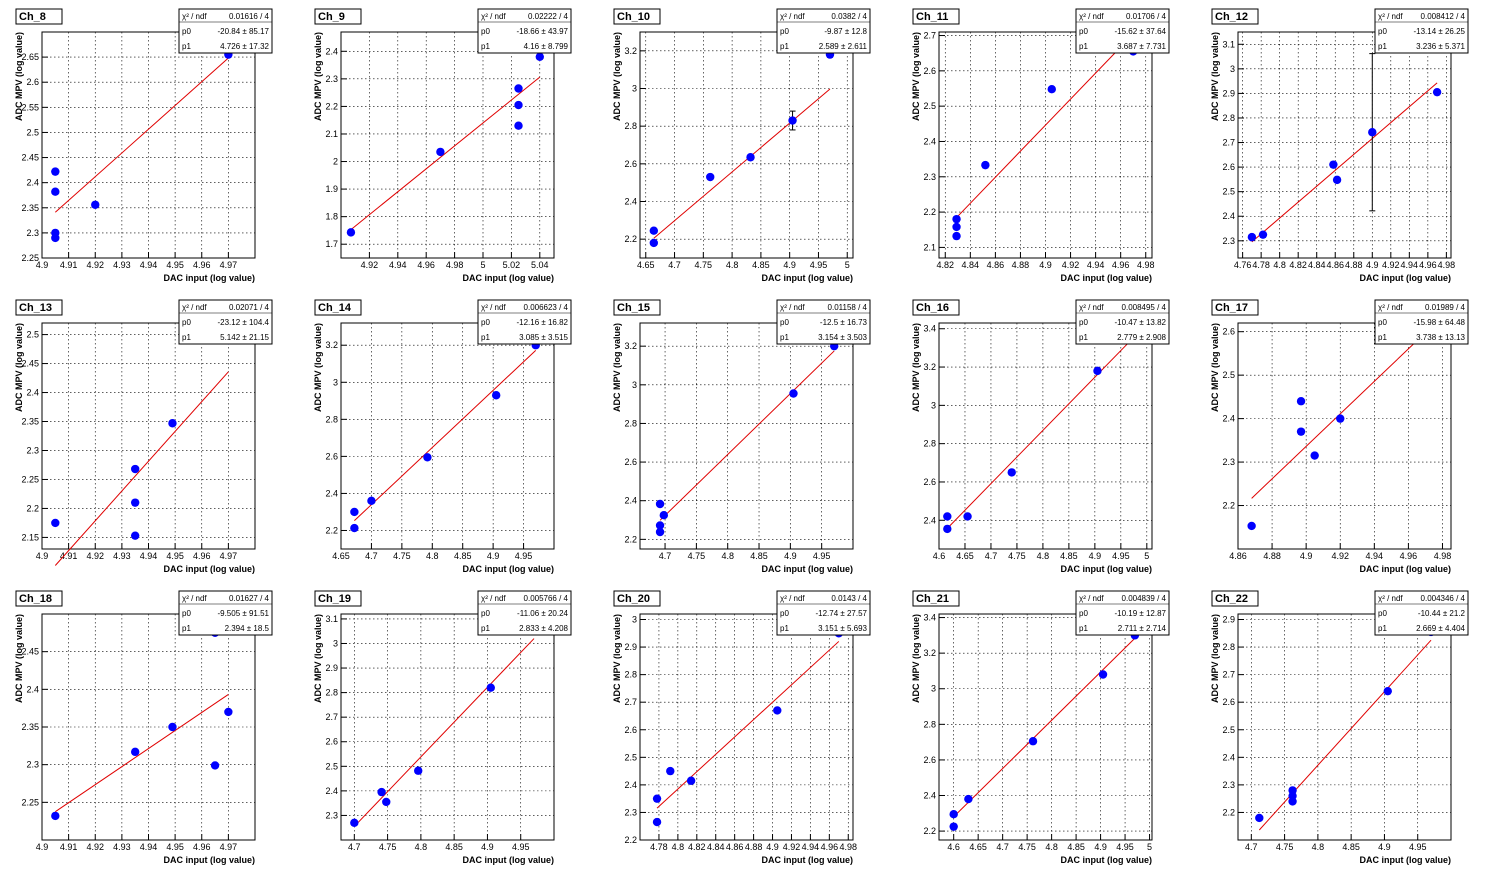  I want to click on chart-title: Ch_13, so click(35, 308).